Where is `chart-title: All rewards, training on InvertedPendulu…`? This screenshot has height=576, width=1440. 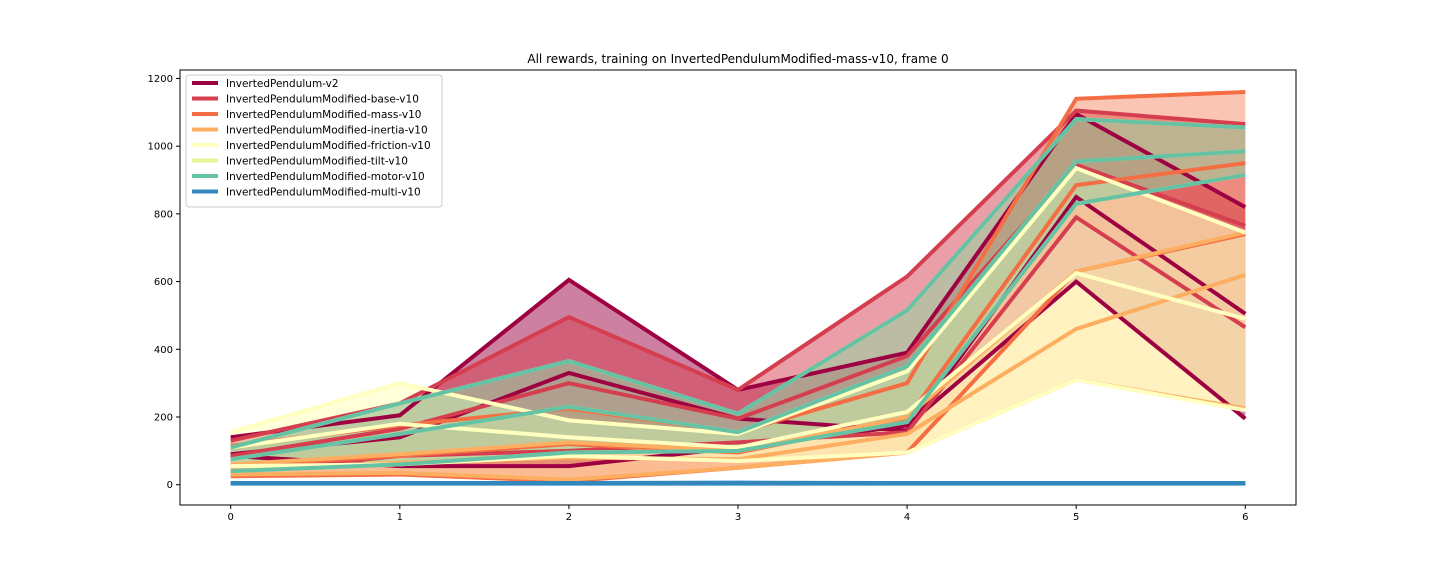
chart-title: All rewards, training on InvertedPendulu… is located at coordinates (737, 59).